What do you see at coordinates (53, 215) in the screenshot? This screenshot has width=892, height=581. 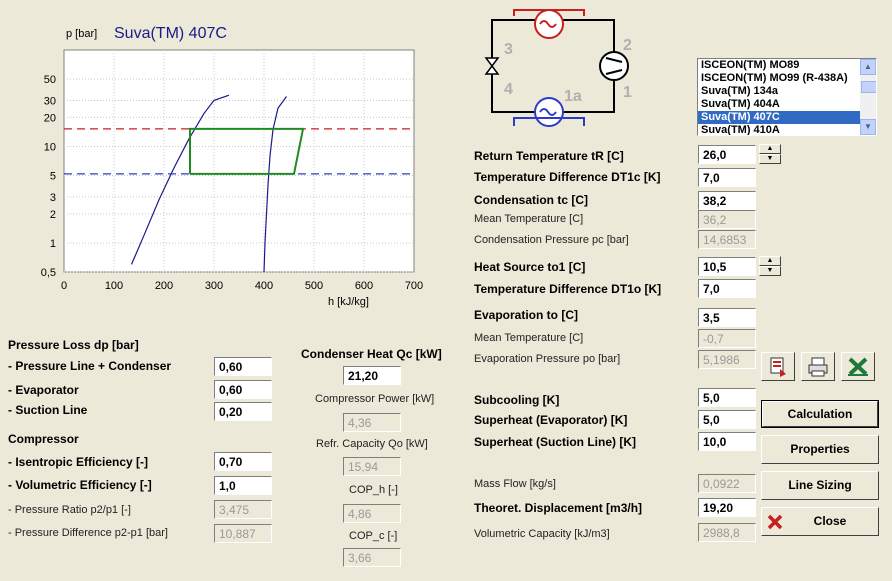 I see `y-tick-label: 2` at bounding box center [53, 215].